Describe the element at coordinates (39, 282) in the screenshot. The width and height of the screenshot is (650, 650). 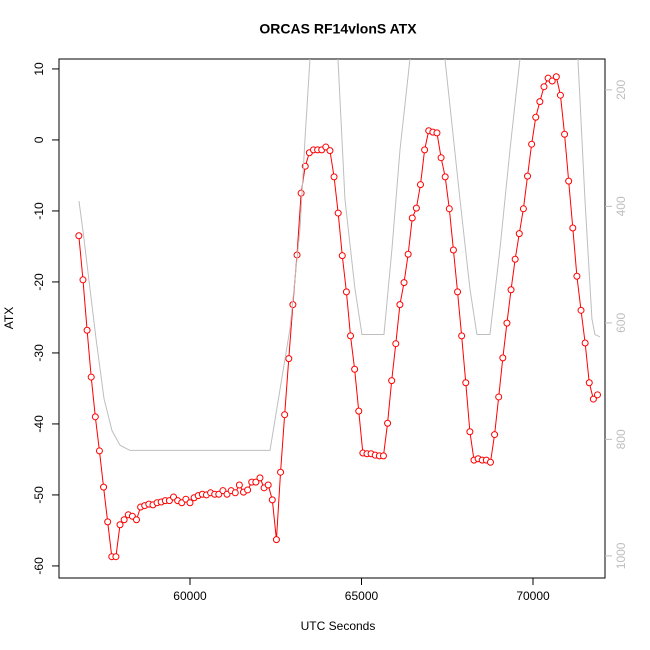
I see `y-tick-label: -20` at that location.